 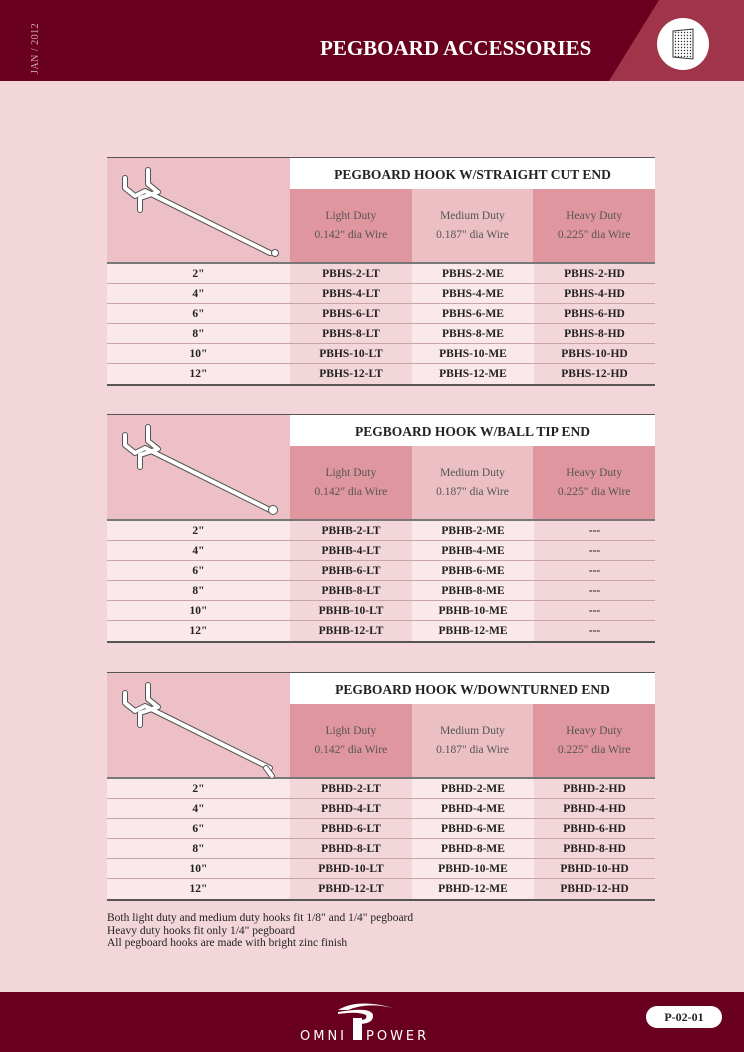 What do you see at coordinates (473, 551) in the screenshot?
I see `part-number: PBHB-4-ME` at bounding box center [473, 551].